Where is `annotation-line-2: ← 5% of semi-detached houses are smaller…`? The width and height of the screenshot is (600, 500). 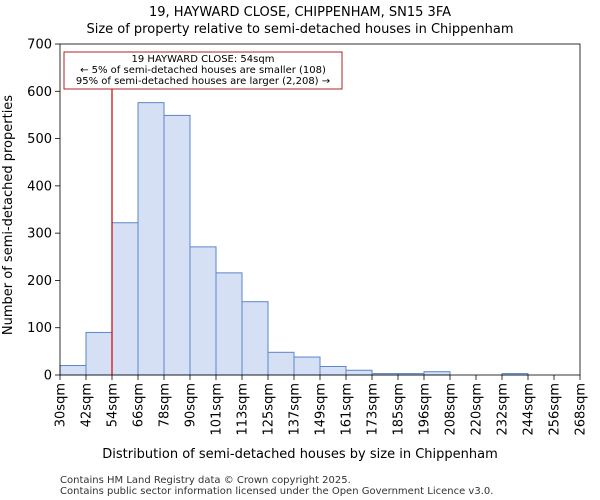
annotation-line-2: ← 5% of semi-detached houses are smaller… is located at coordinates (203, 70).